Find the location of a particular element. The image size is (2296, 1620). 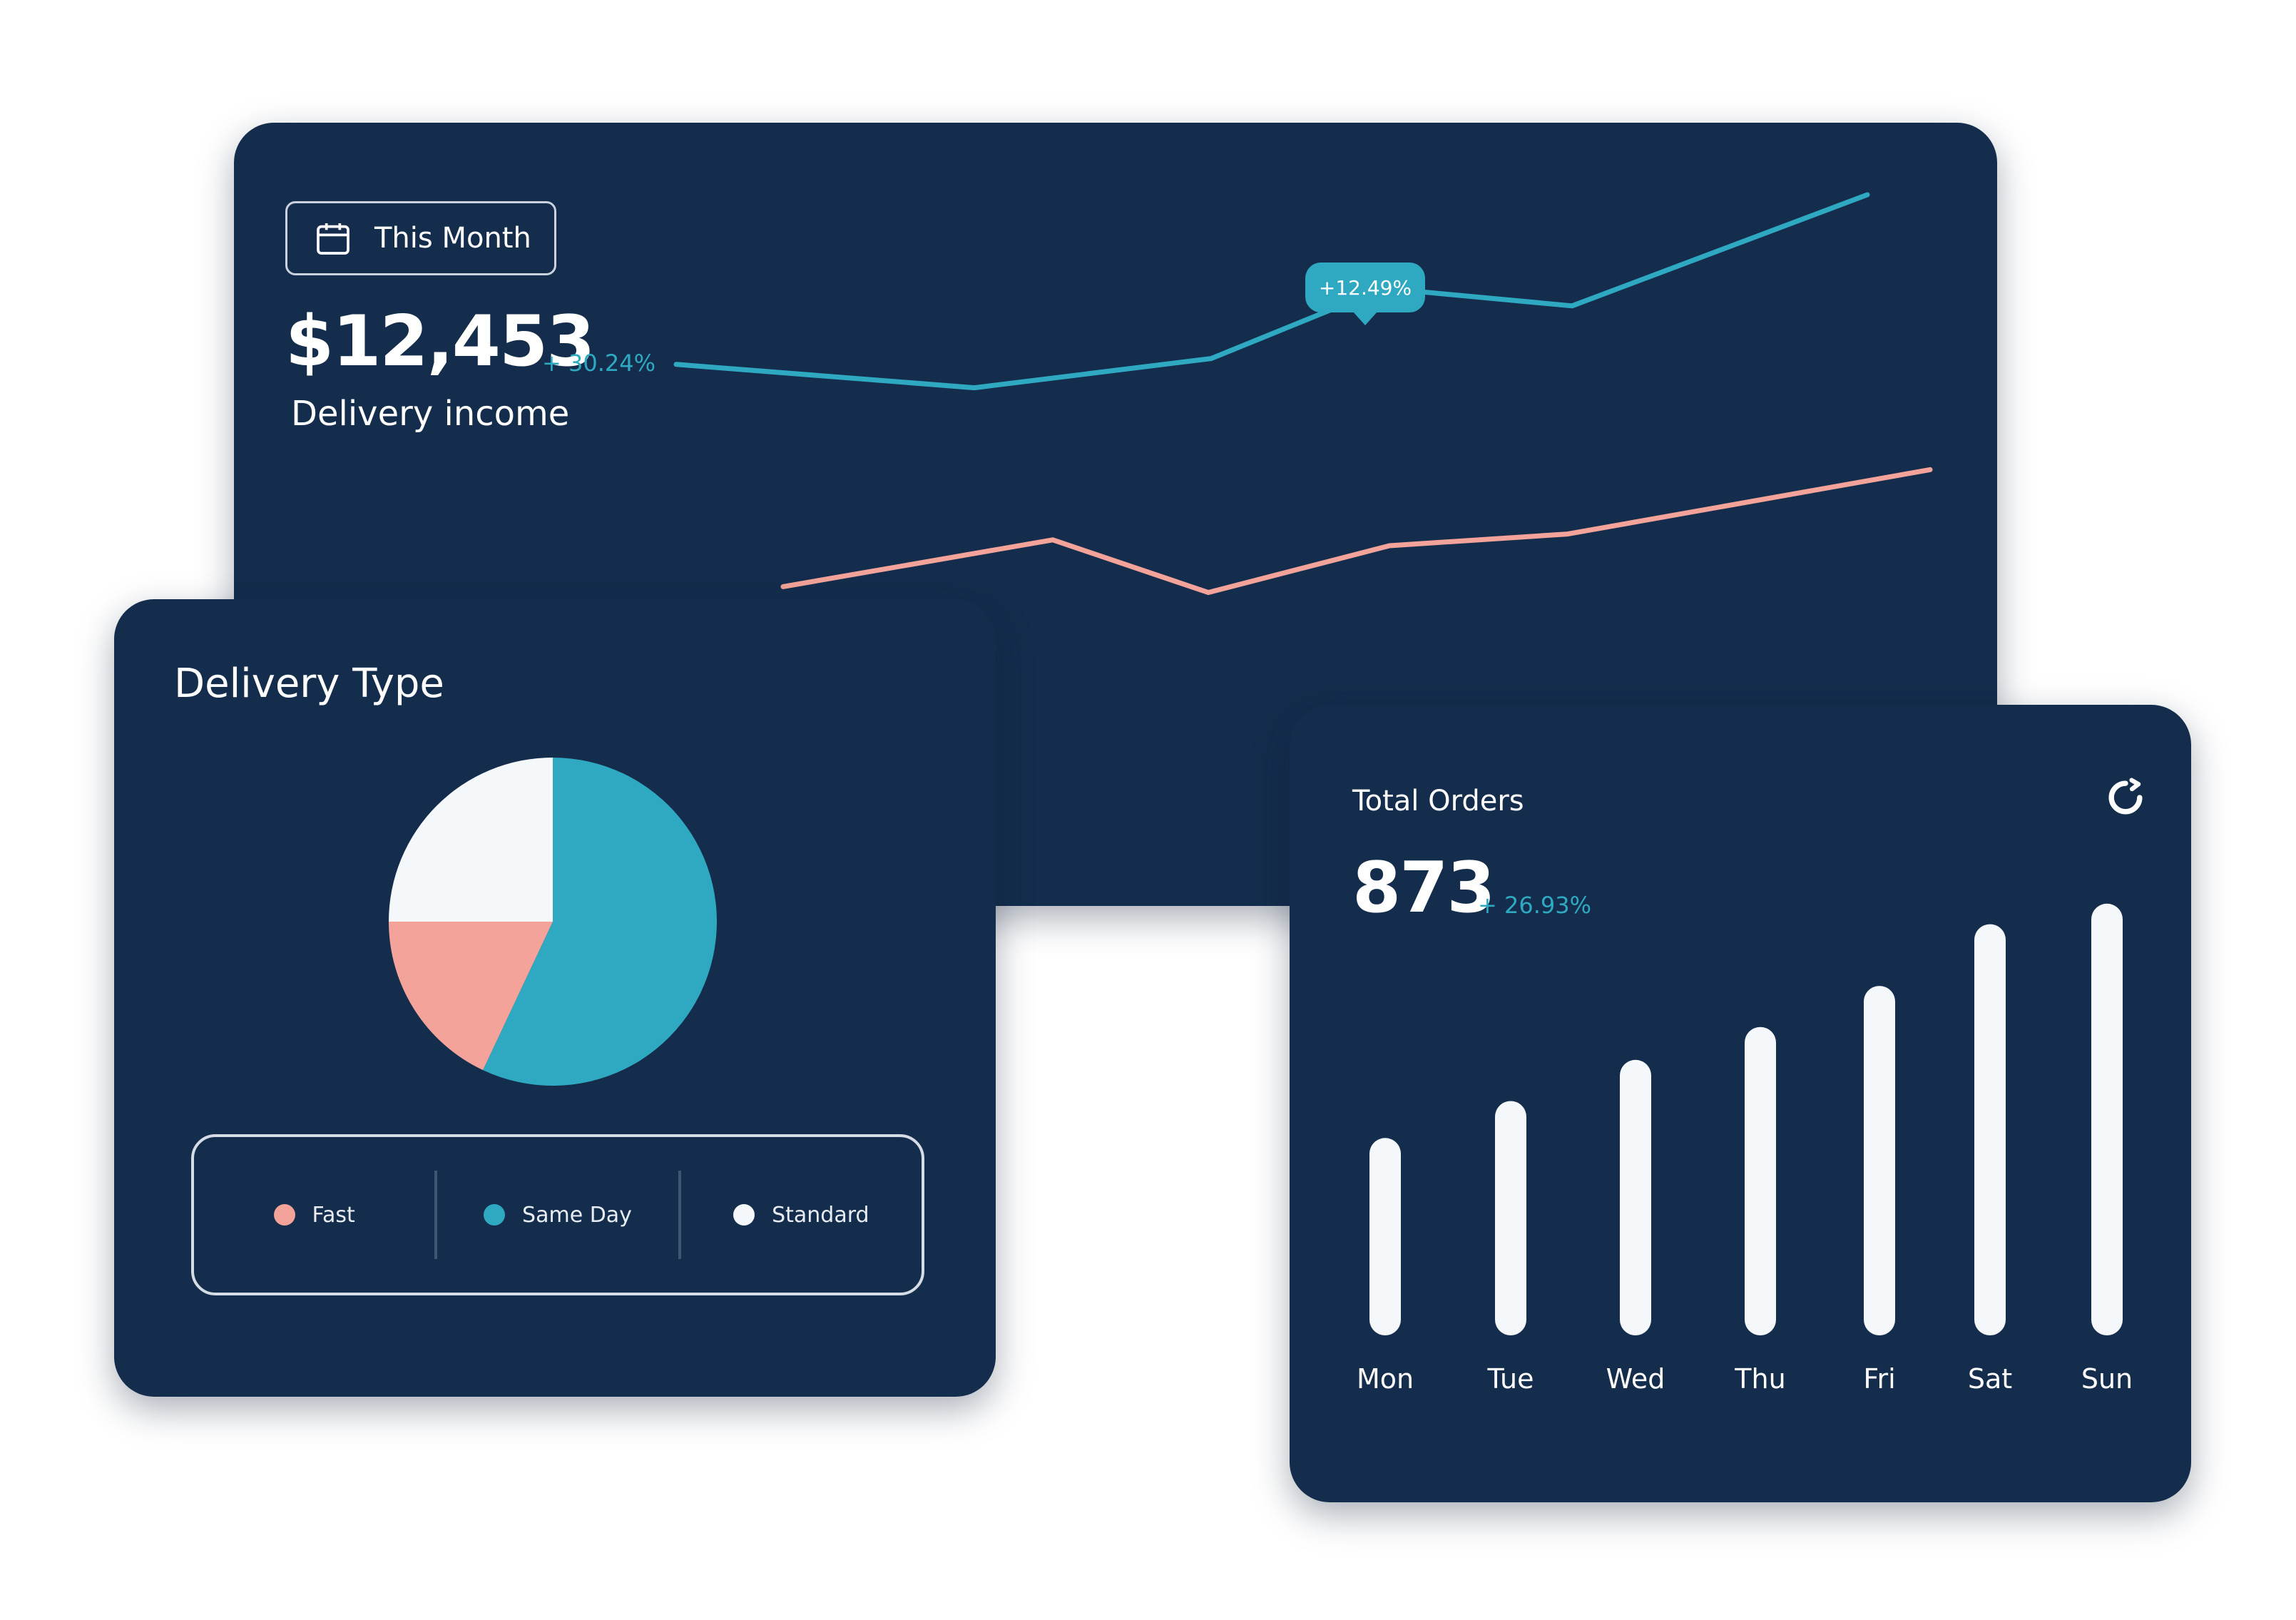

line-point-tooltip: +12.49% is located at coordinates (1365, 294).